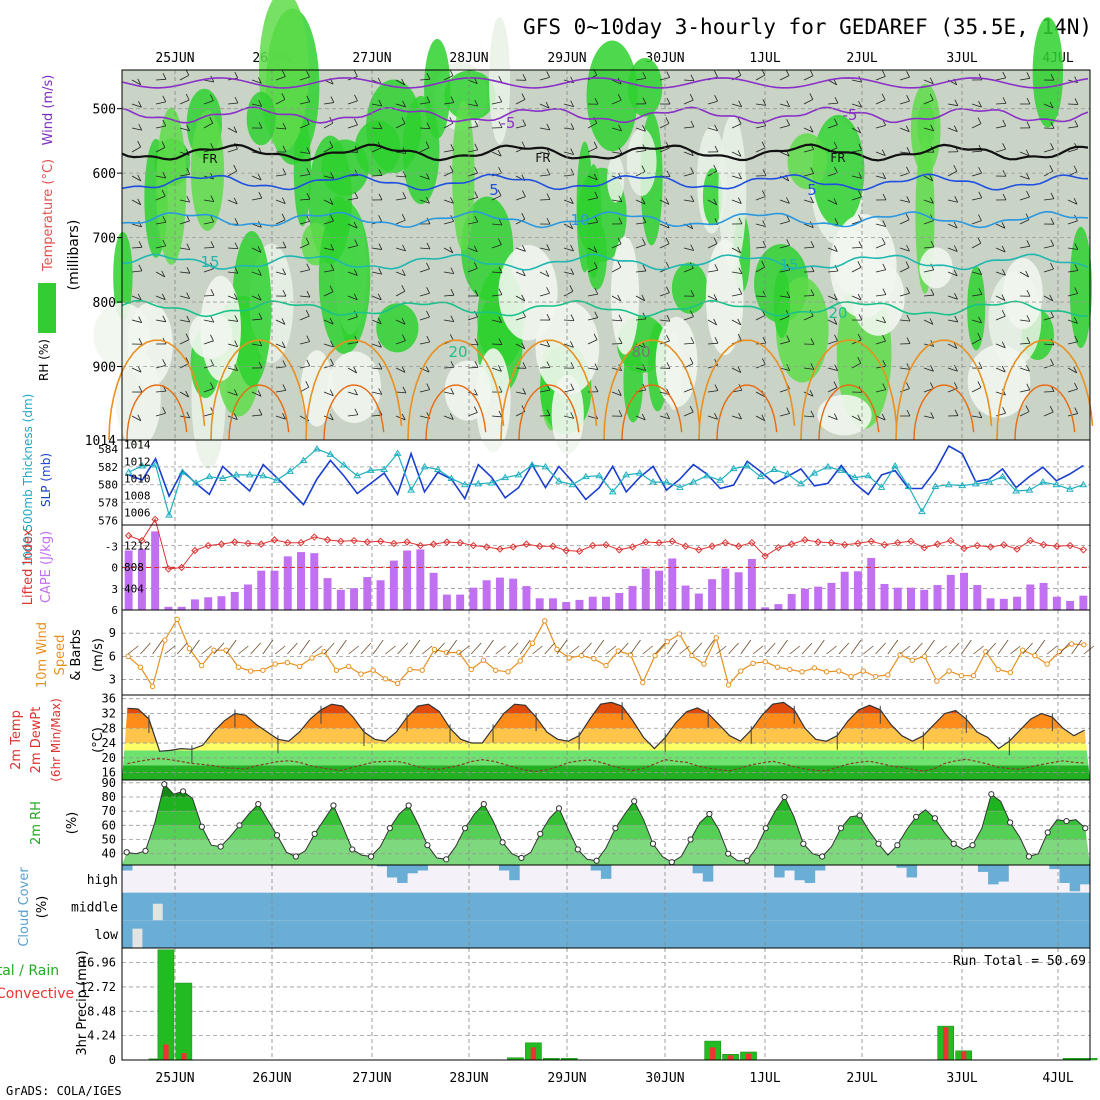 This screenshot has height=1100, width=1100. I want to click on li-marker, so click(288, 543).